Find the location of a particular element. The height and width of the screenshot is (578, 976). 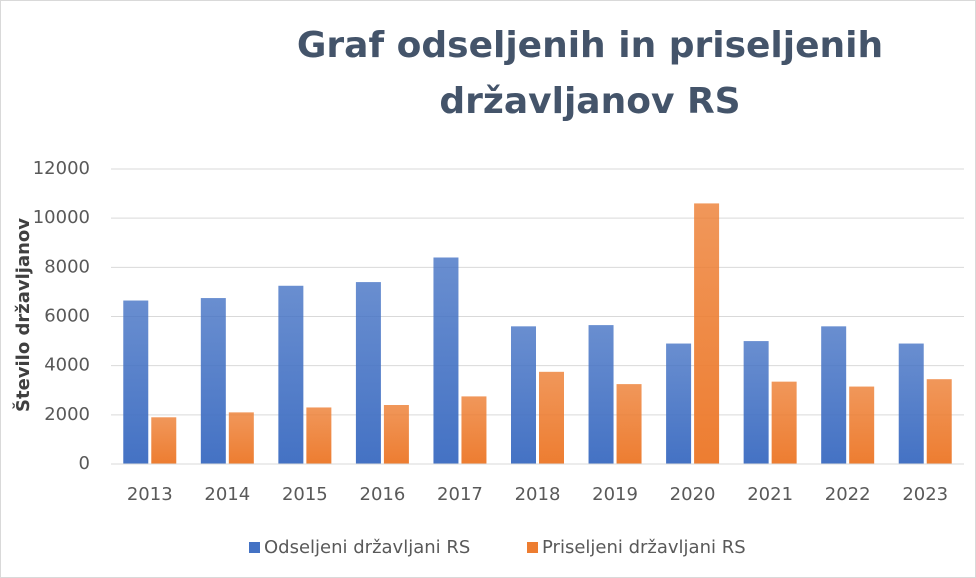

x-tick-label: 2015 is located at coordinates (305, 494).